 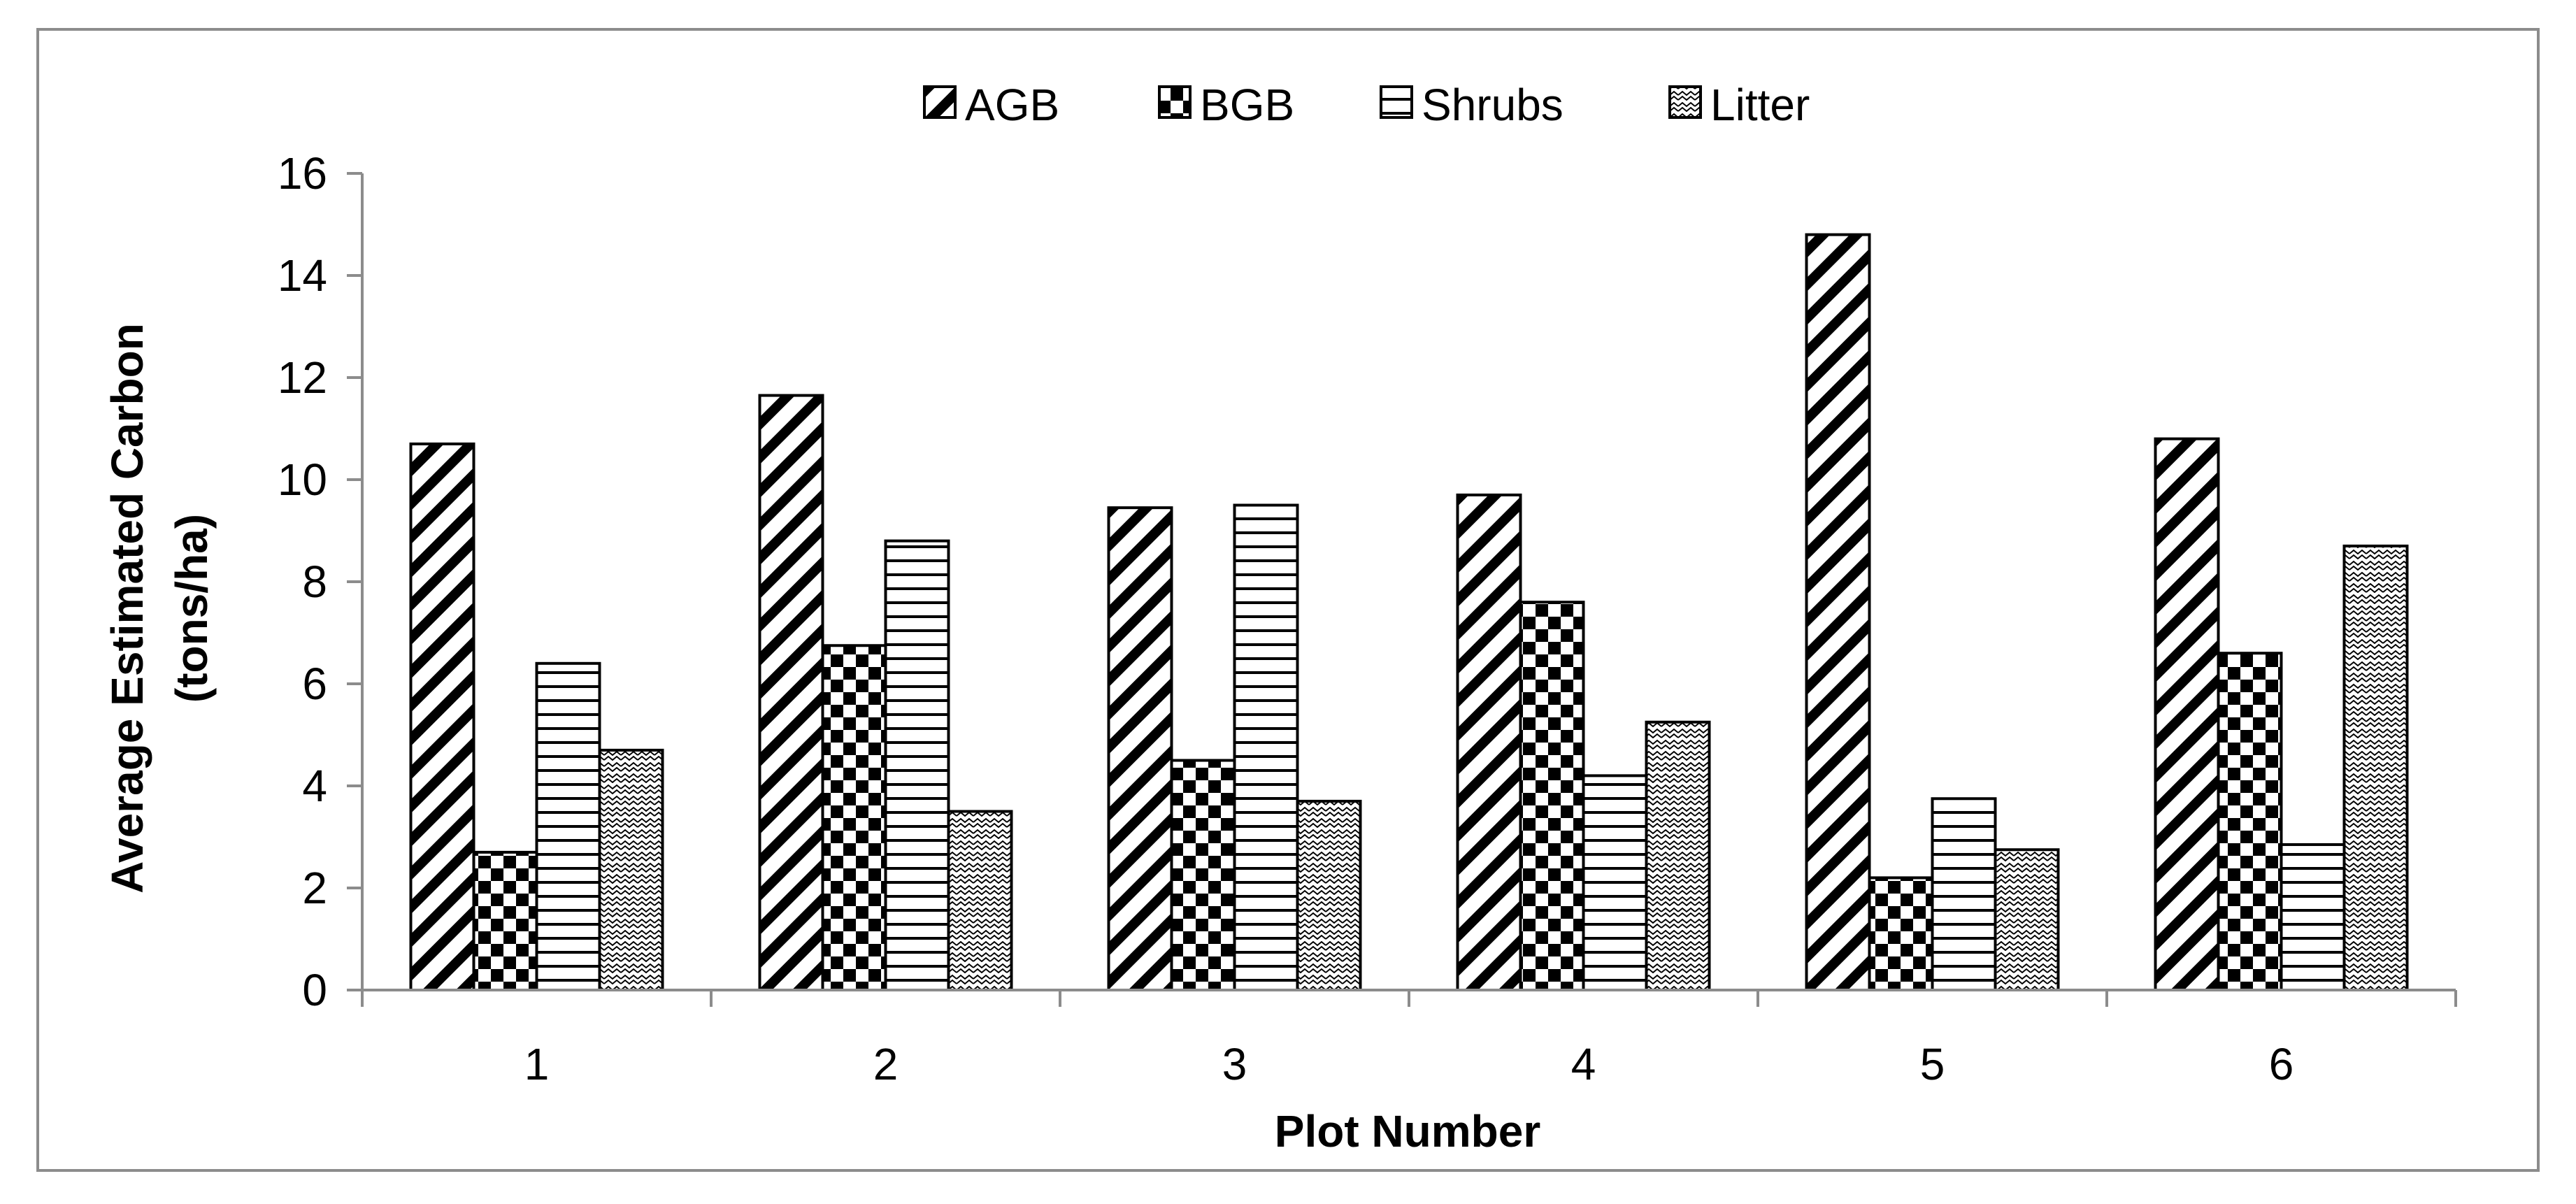 What do you see at coordinates (314, 582) in the screenshot?
I see `y-tick-label: 8` at bounding box center [314, 582].